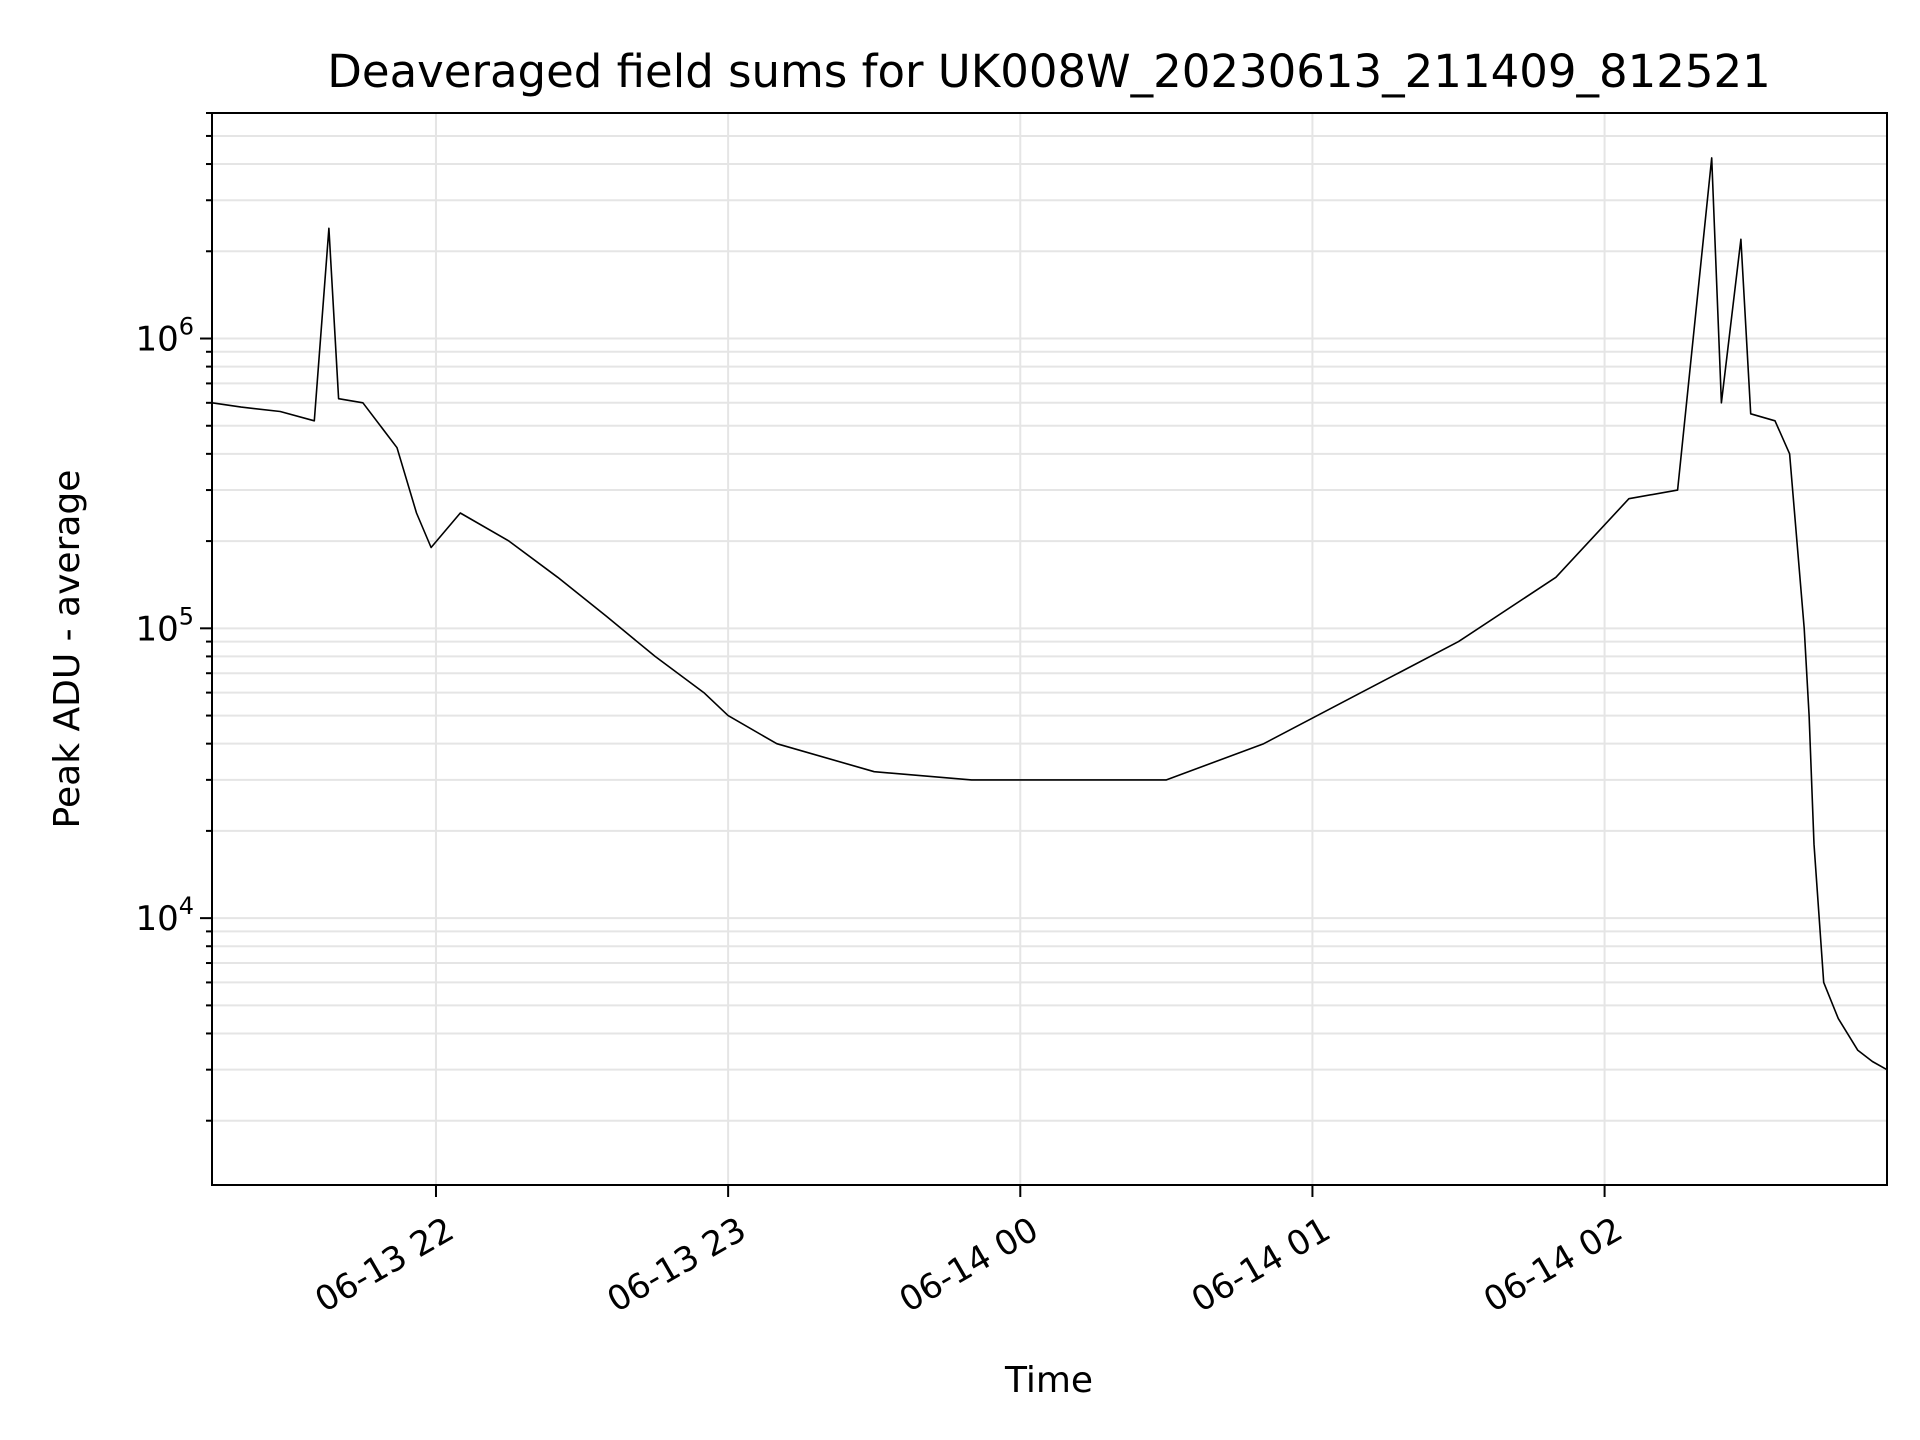  I want to click on x-axis-label: Time, so click(1048, 1380).